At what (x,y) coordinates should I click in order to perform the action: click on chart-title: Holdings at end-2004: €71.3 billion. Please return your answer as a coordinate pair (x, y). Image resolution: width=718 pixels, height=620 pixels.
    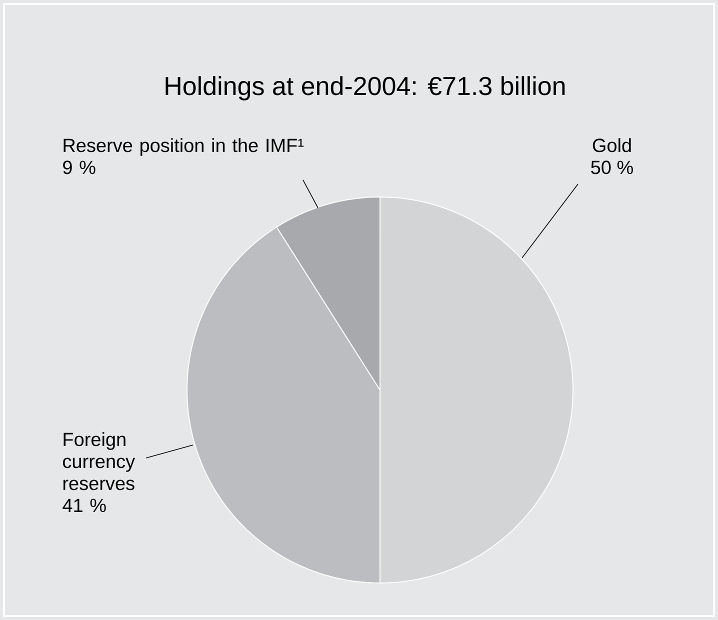
    Looking at the image, I should click on (365, 88).